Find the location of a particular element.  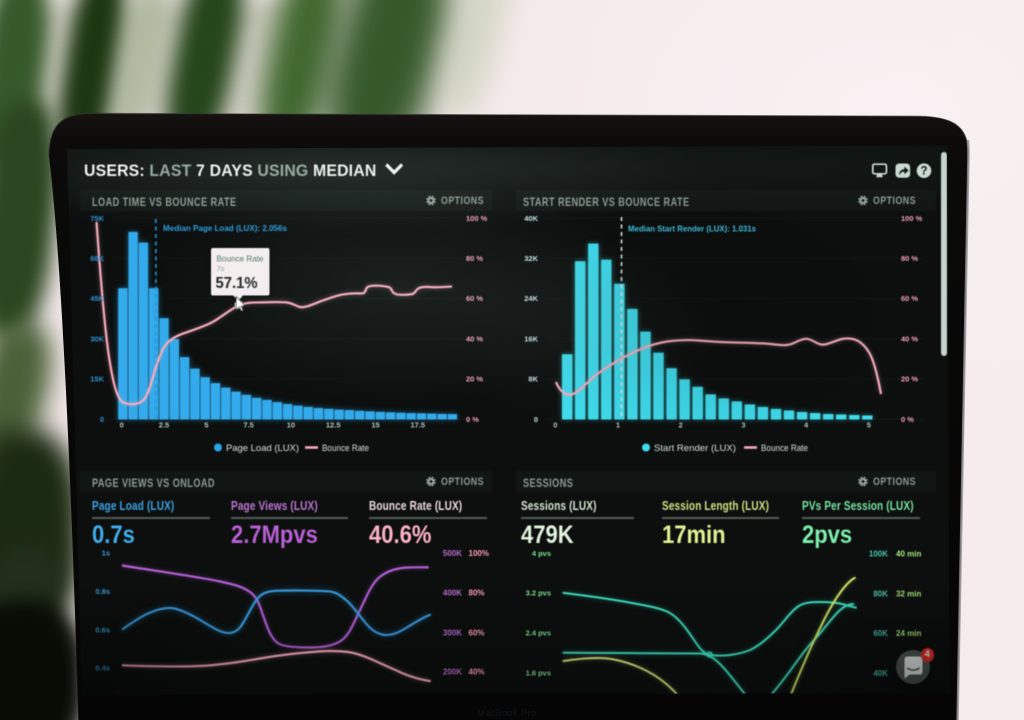

svg-text: 1s is located at coordinates (106, 553).